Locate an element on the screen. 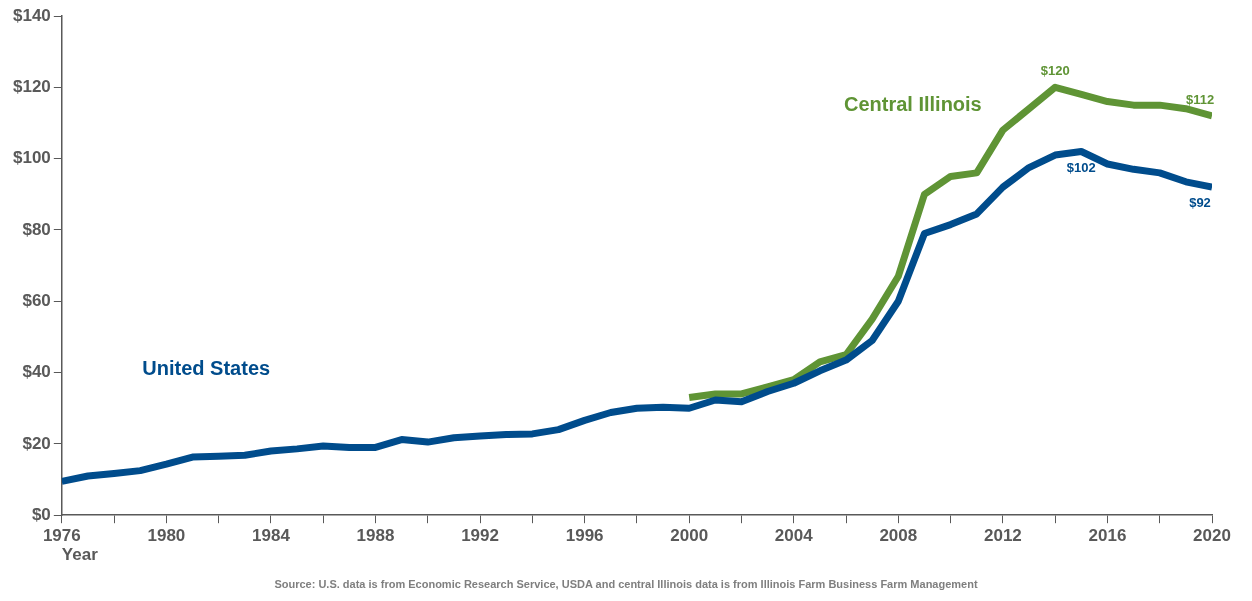  y-tick-label: $0 is located at coordinates (41, 514).